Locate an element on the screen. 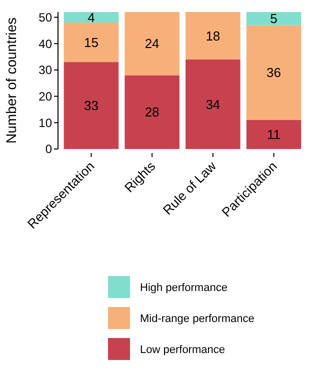 The width and height of the screenshot is (323, 377). data-label: 24 is located at coordinates (152, 44).